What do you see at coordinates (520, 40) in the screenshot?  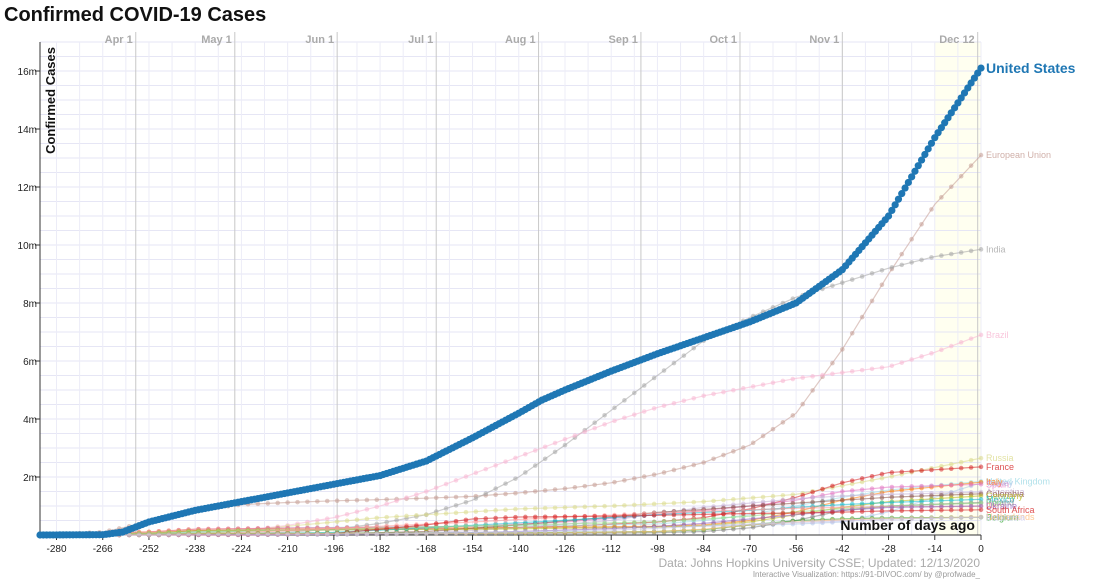 I see `month-label: Aug 1` at bounding box center [520, 40].